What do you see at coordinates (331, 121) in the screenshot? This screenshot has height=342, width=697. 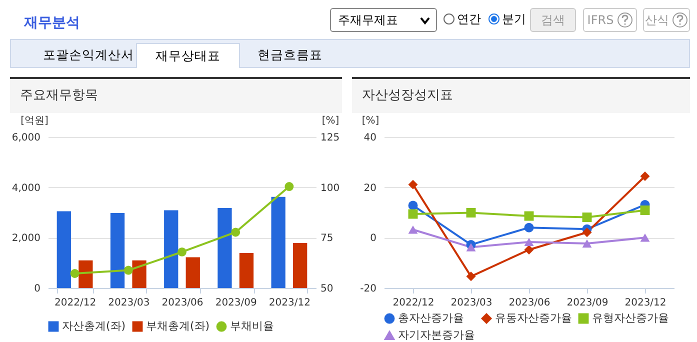 I see `y2-axis-title: [%]` at bounding box center [331, 121].